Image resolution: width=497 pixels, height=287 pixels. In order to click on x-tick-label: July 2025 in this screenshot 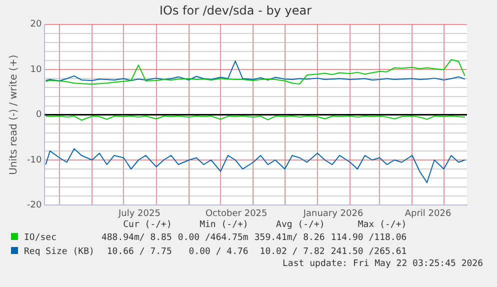, I will do `click(139, 213)`.